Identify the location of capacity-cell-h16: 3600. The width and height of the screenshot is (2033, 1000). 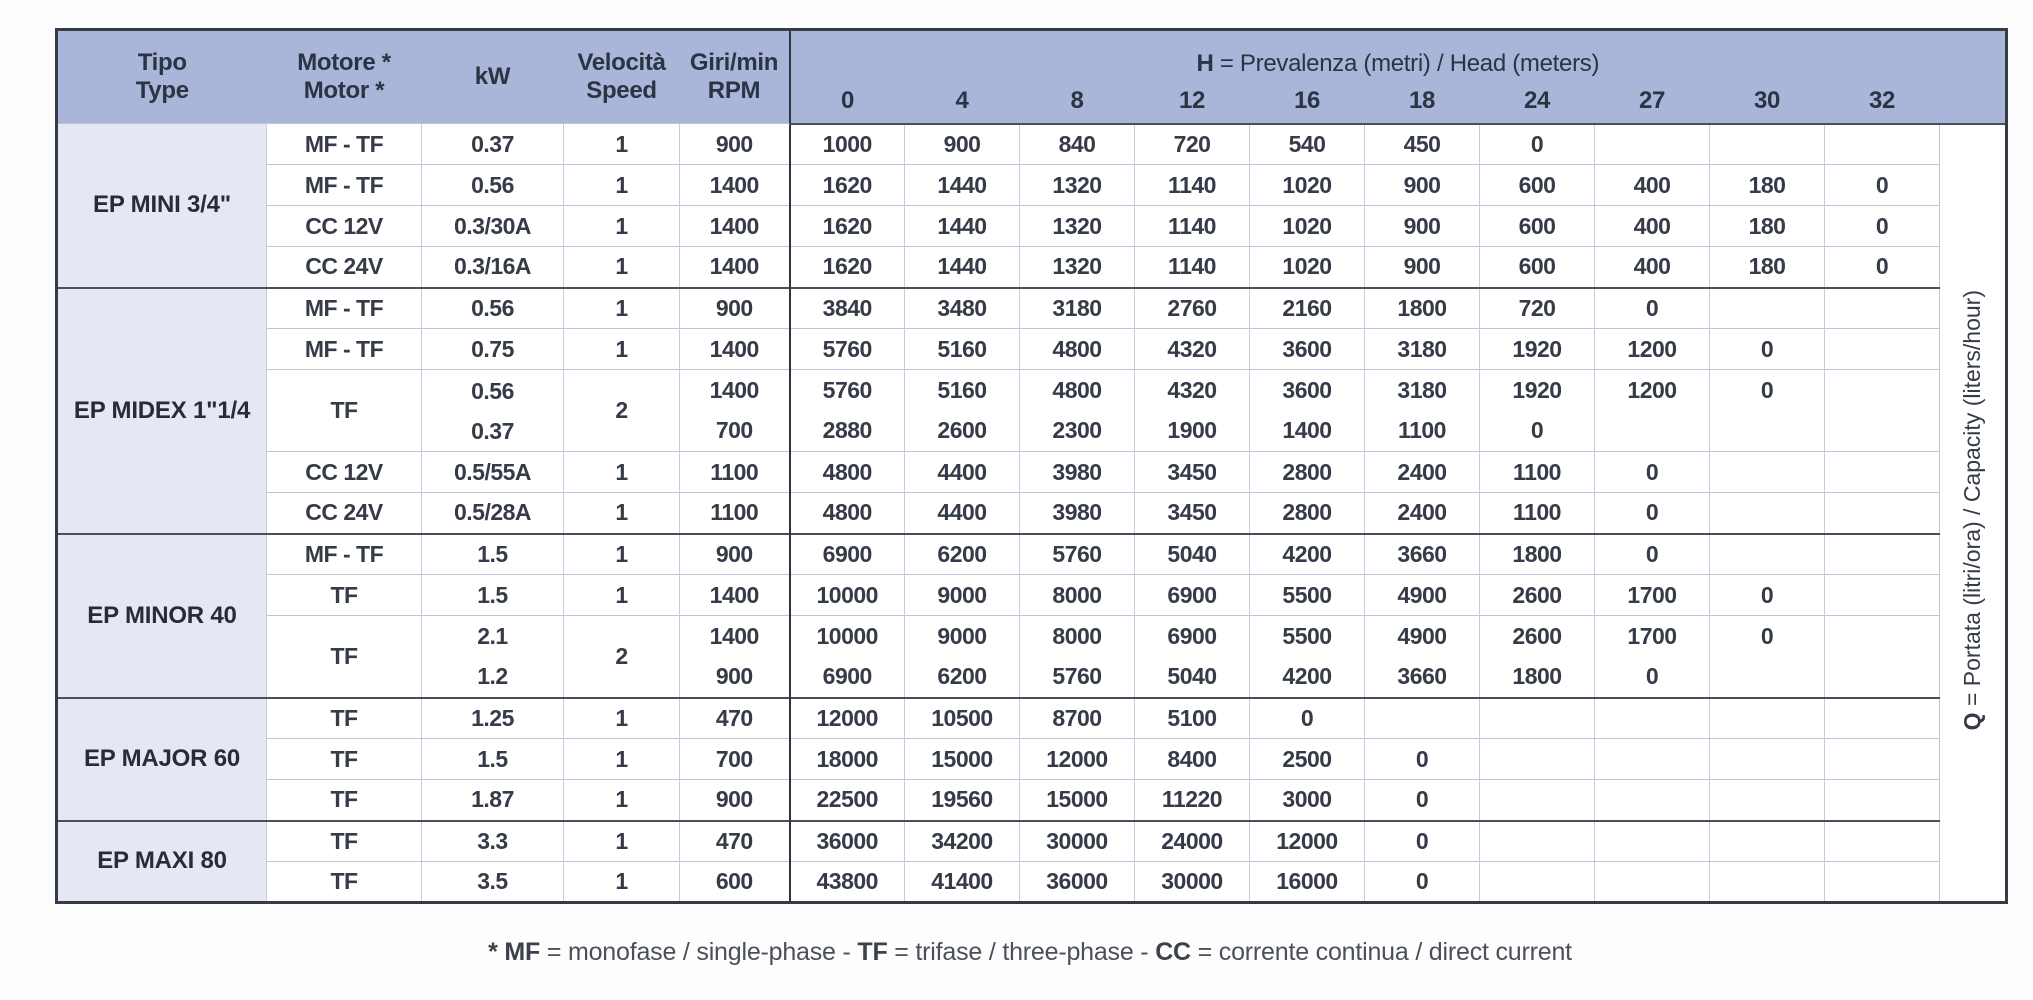
(1307, 349).